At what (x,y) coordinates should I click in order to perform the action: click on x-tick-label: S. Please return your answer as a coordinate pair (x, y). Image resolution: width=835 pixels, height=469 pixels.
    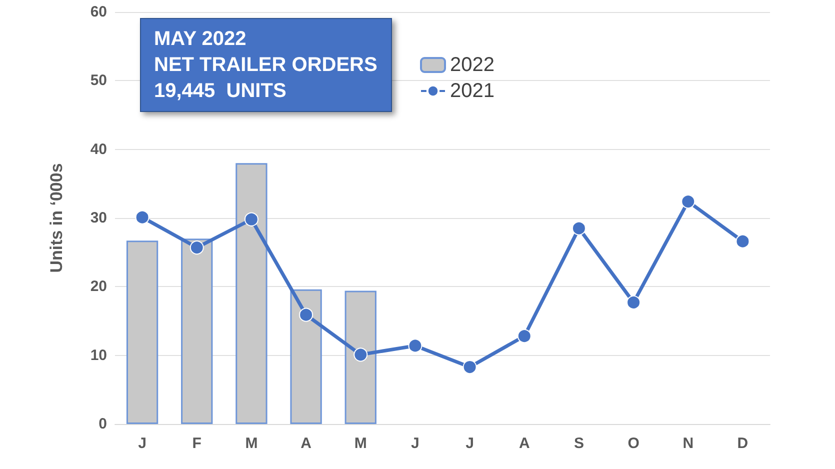
    Looking at the image, I should click on (579, 443).